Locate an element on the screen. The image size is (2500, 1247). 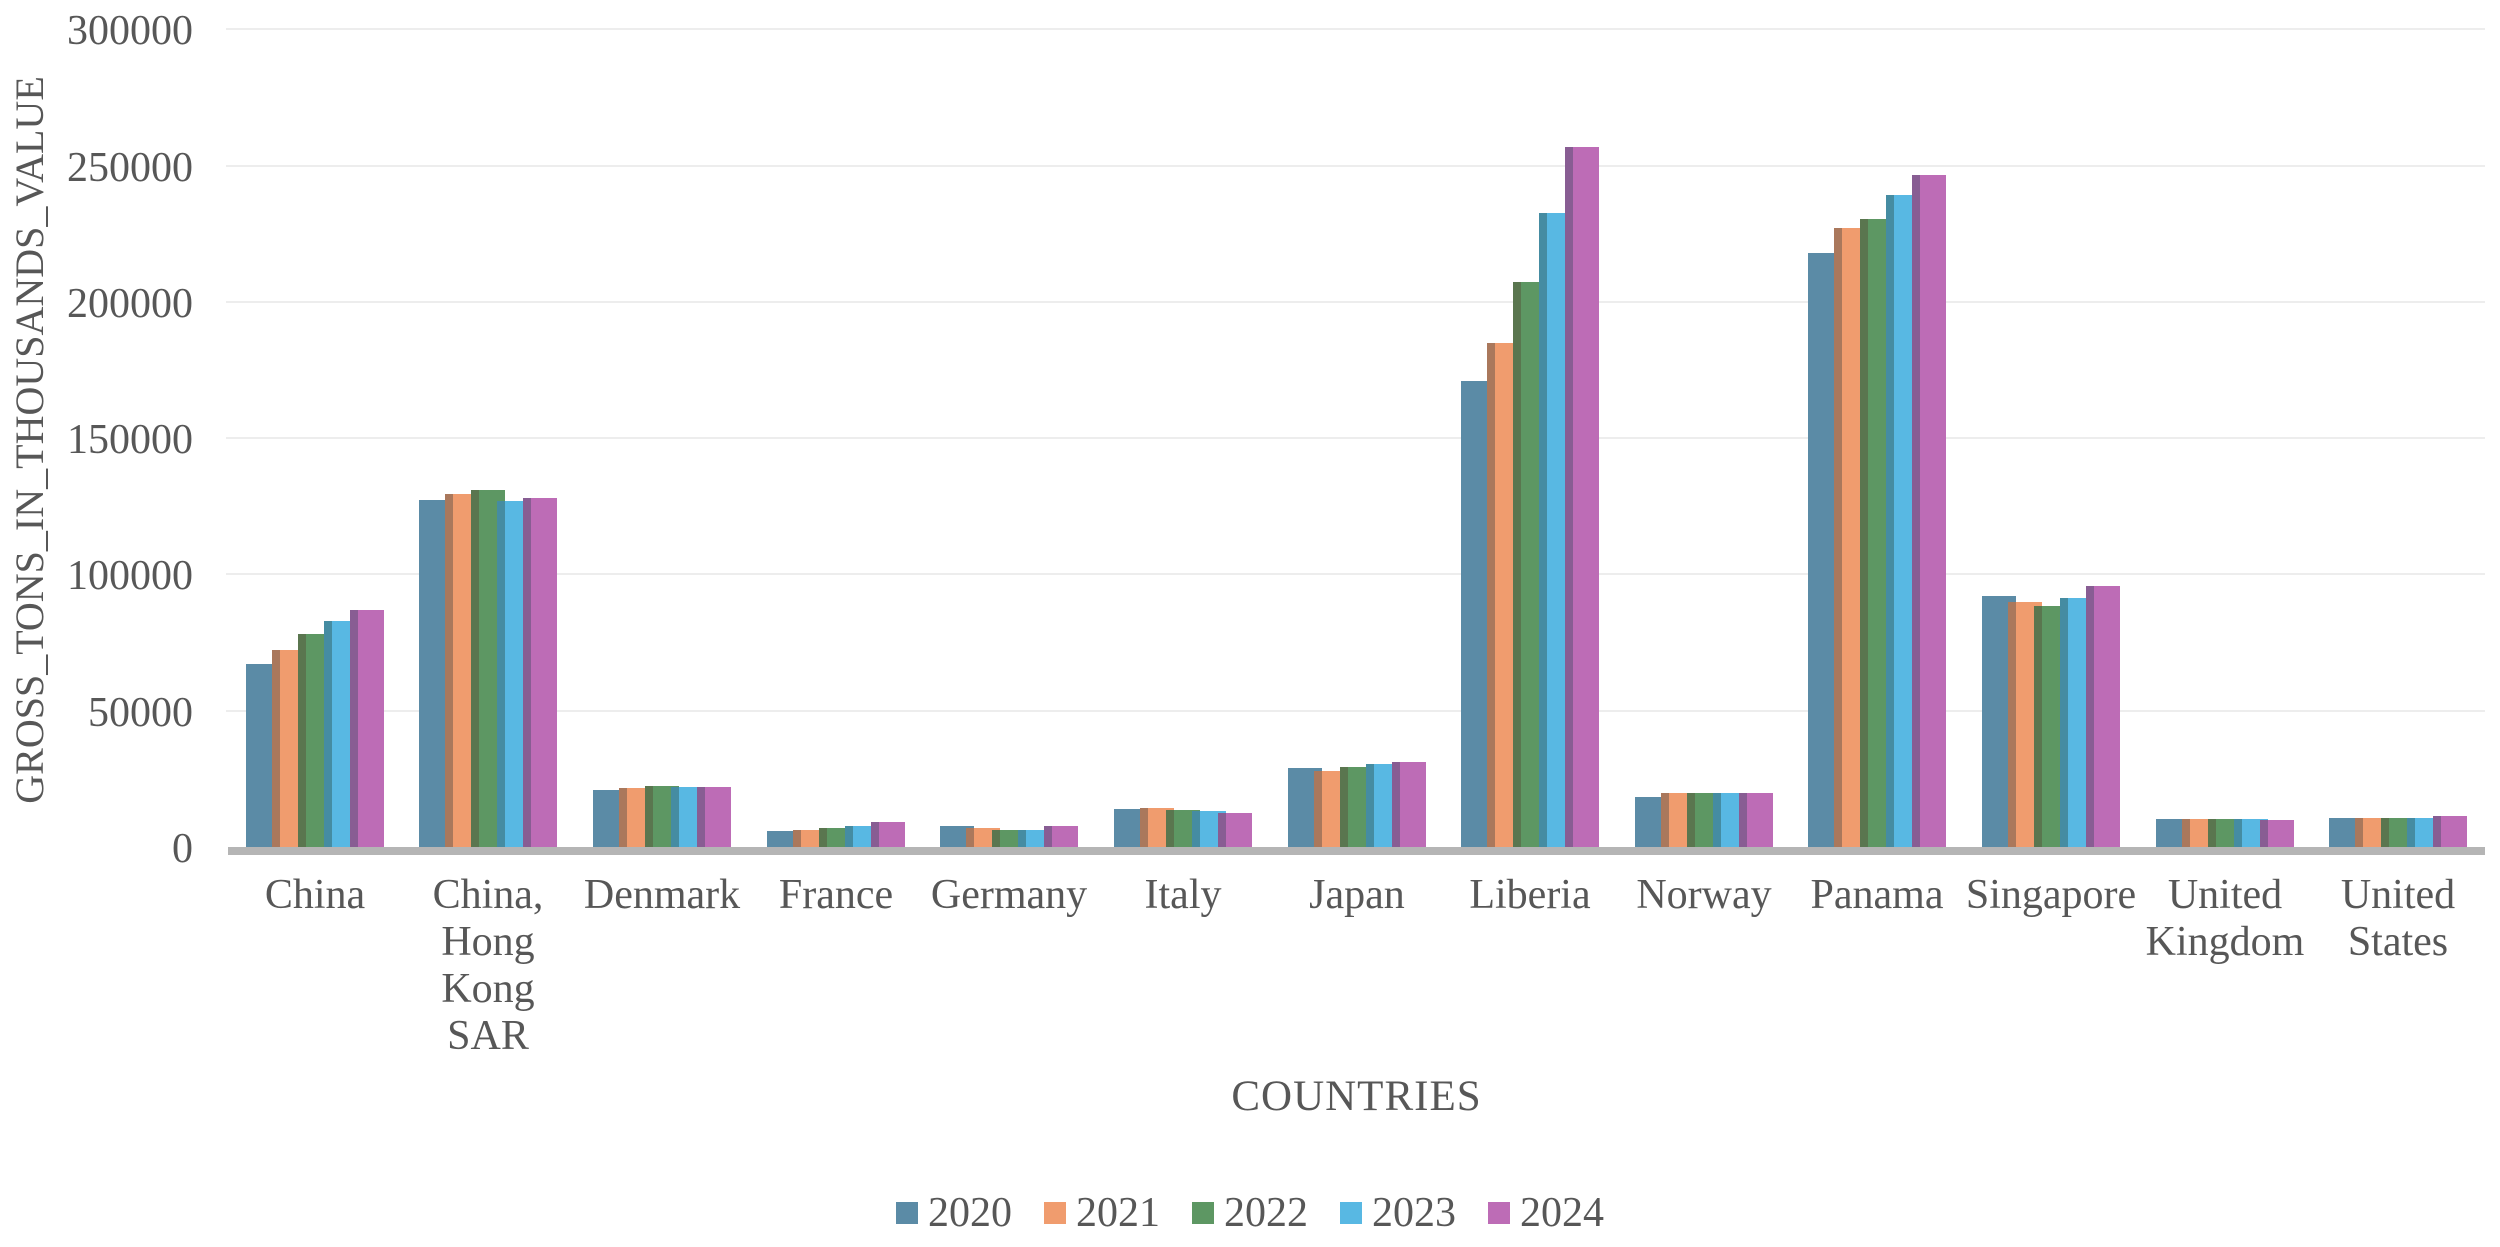
x-category-label-line: SAR is located at coordinates (488, 1036).